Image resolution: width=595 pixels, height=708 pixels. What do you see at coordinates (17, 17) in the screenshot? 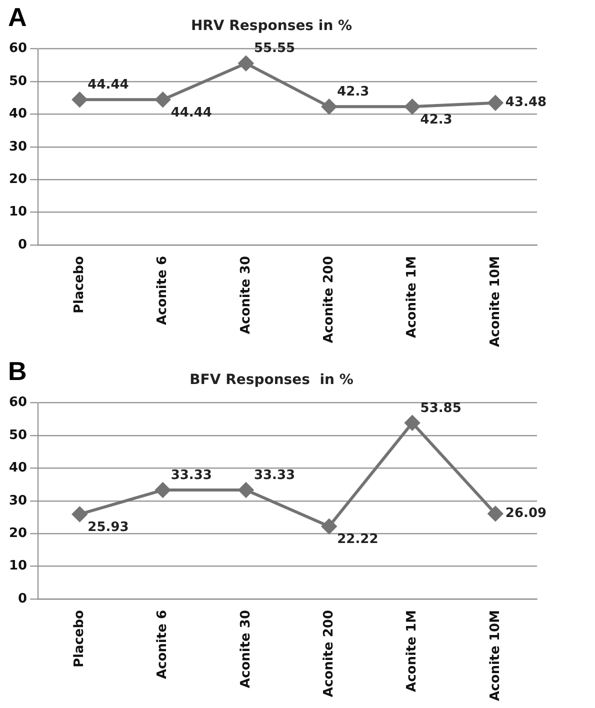
I see `text: A` at bounding box center [17, 17].